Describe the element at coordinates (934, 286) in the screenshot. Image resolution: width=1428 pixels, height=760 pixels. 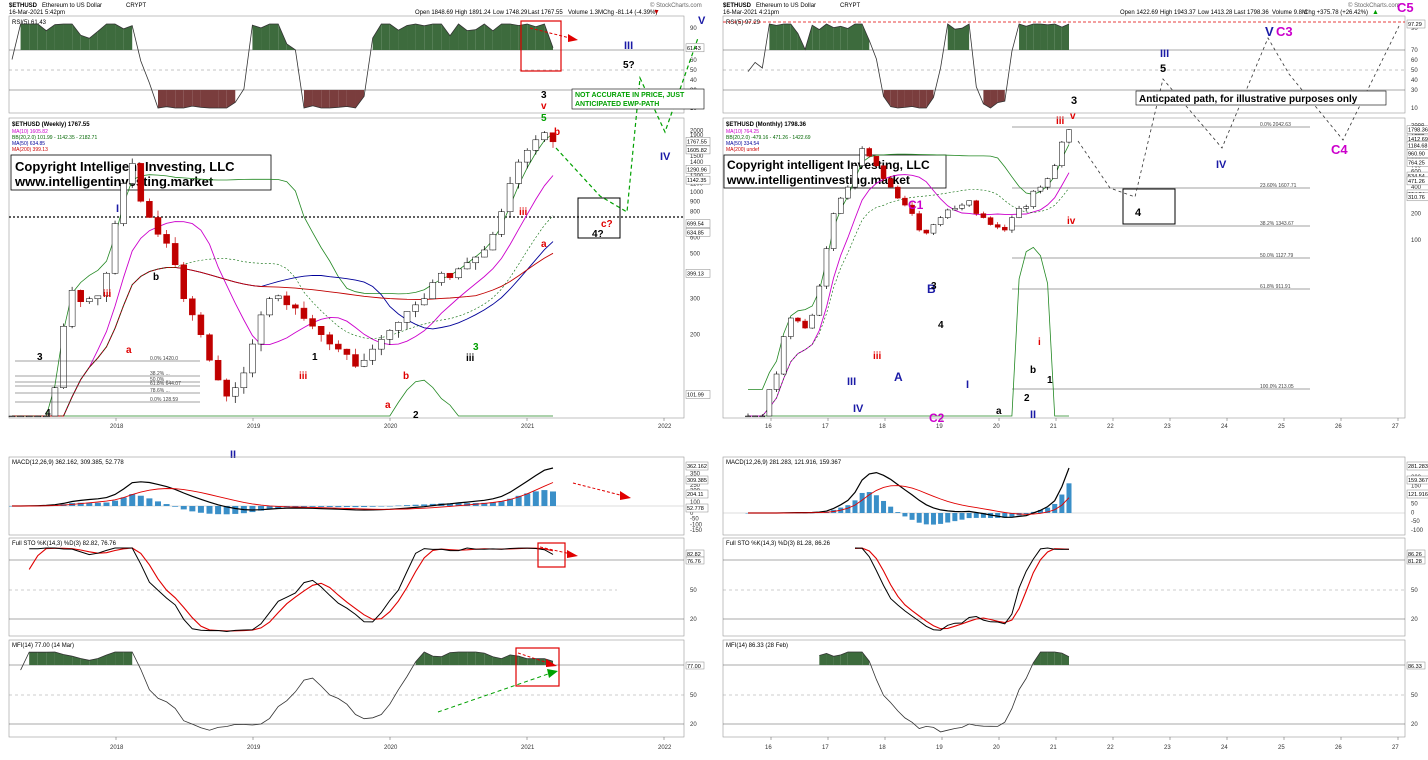
I see `monthly-wave-3-18: 3` at that location.